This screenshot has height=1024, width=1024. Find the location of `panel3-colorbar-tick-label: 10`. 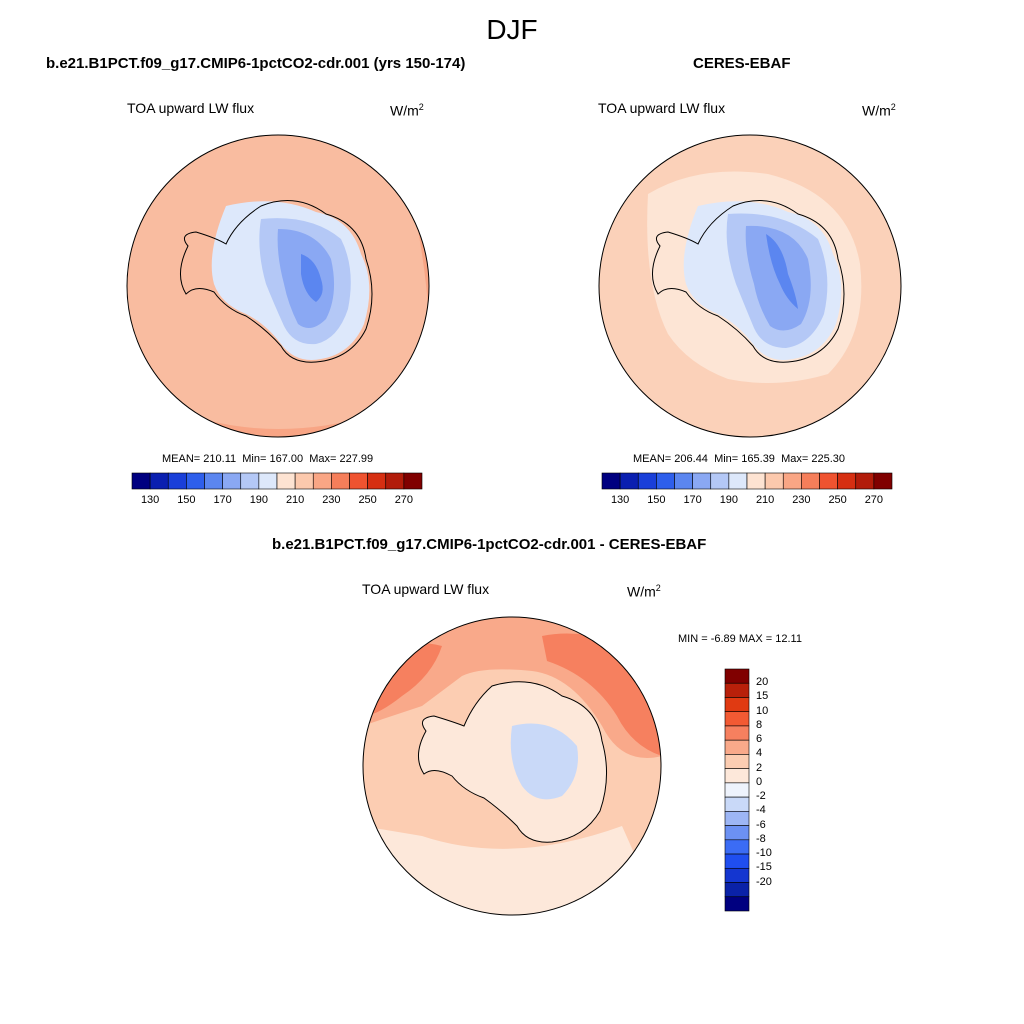

panel3-colorbar-tick-label: 10 is located at coordinates (762, 710).